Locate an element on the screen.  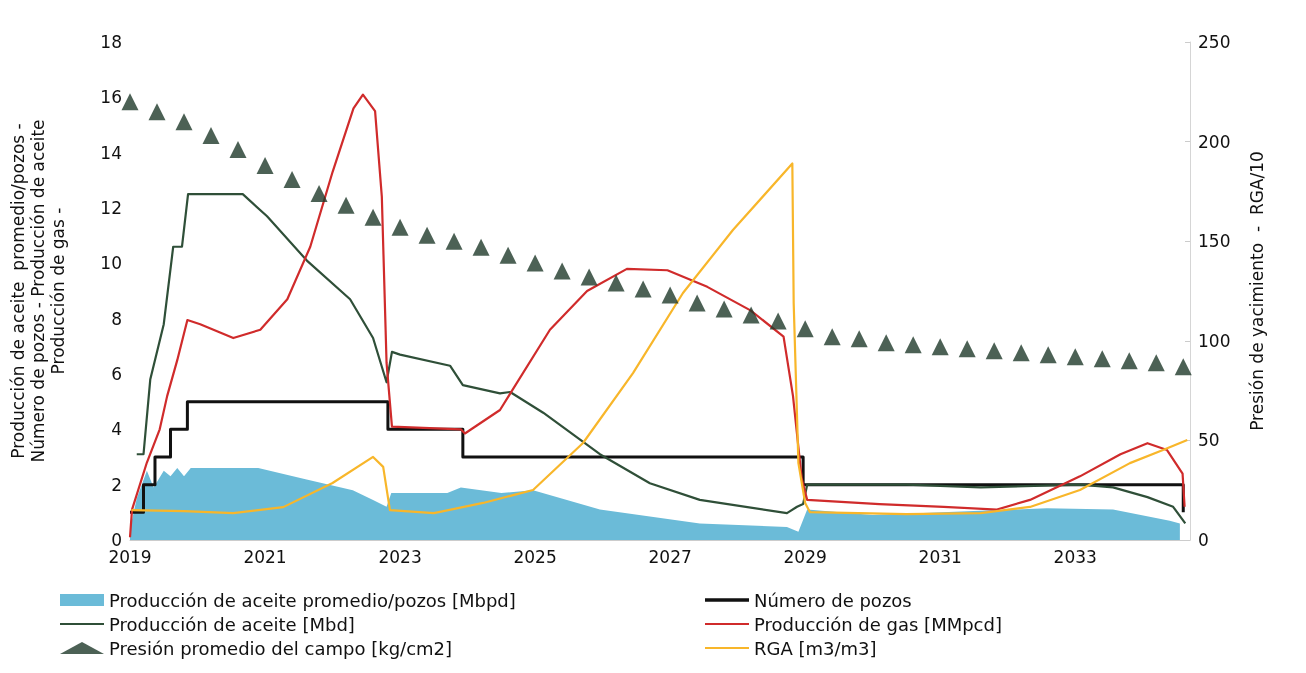
y2-tick-label: 200 is located at coordinates (1214, 141).